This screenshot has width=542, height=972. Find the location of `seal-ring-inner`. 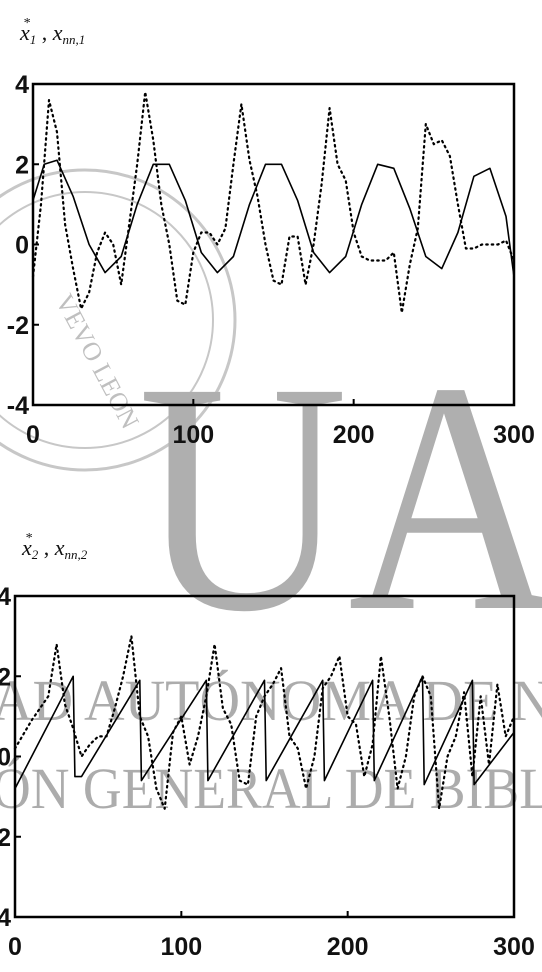

seal-ring-inner is located at coordinates (107, 320).